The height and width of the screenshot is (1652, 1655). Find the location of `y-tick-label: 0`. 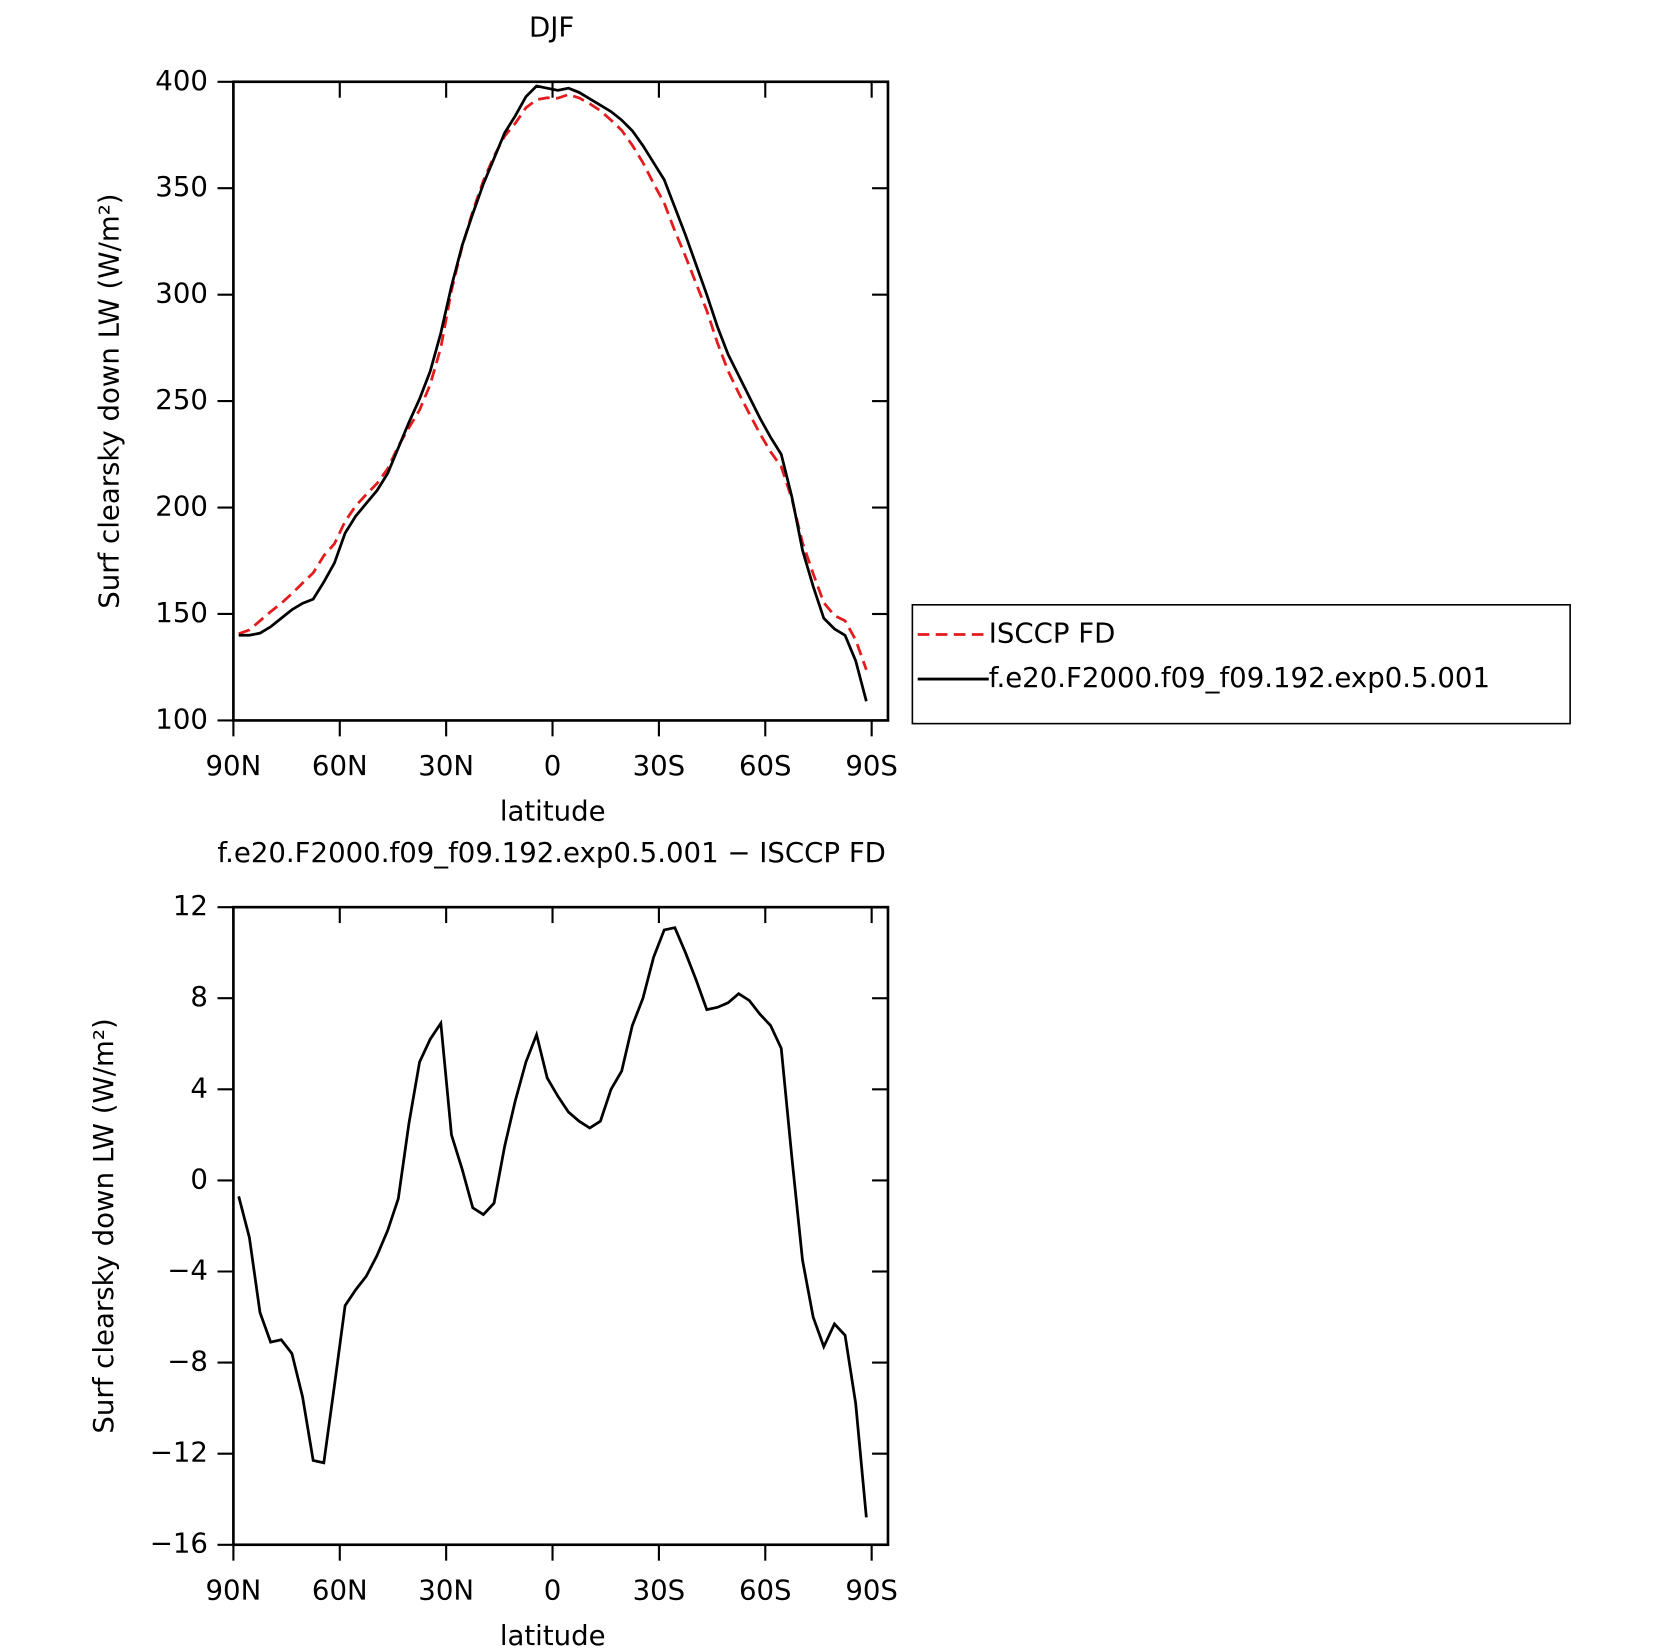

y-tick-label: 0 is located at coordinates (199, 1178).